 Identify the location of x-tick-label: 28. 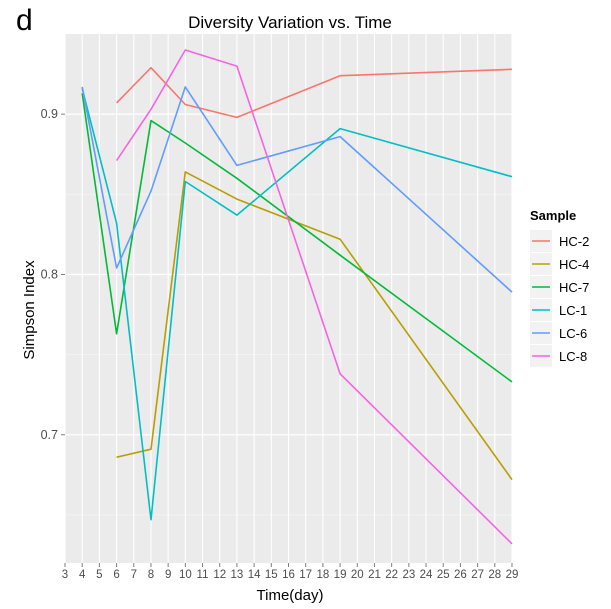
(494, 575).